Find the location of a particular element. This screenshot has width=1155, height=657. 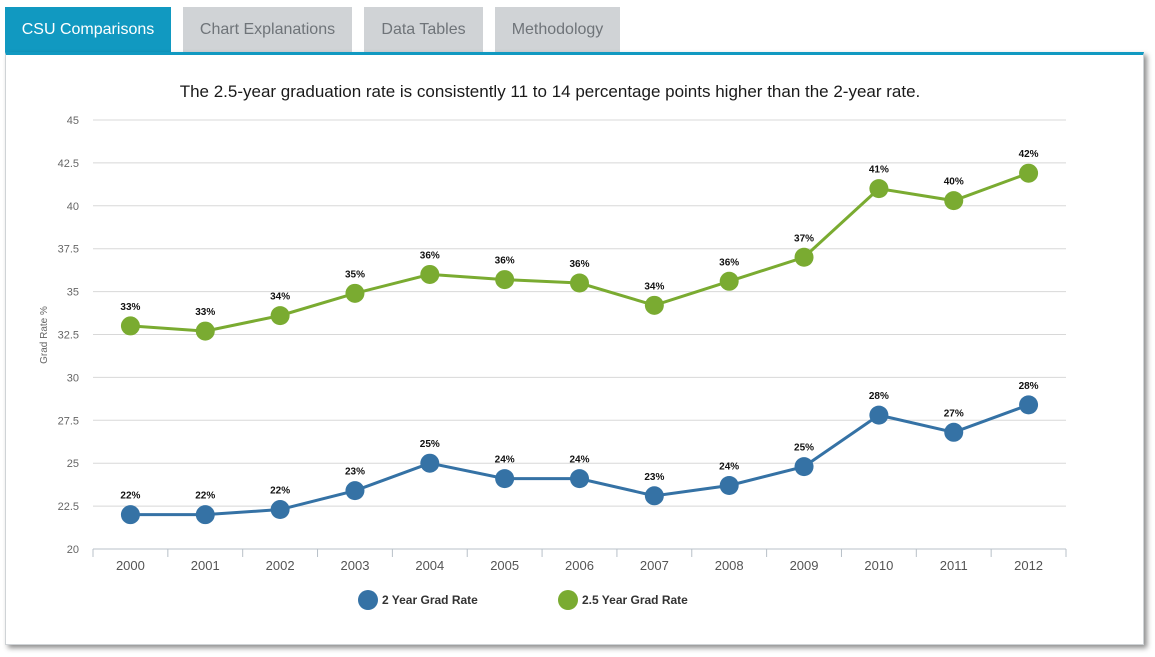

y-tick-label: 42.5 is located at coordinates (68, 164).